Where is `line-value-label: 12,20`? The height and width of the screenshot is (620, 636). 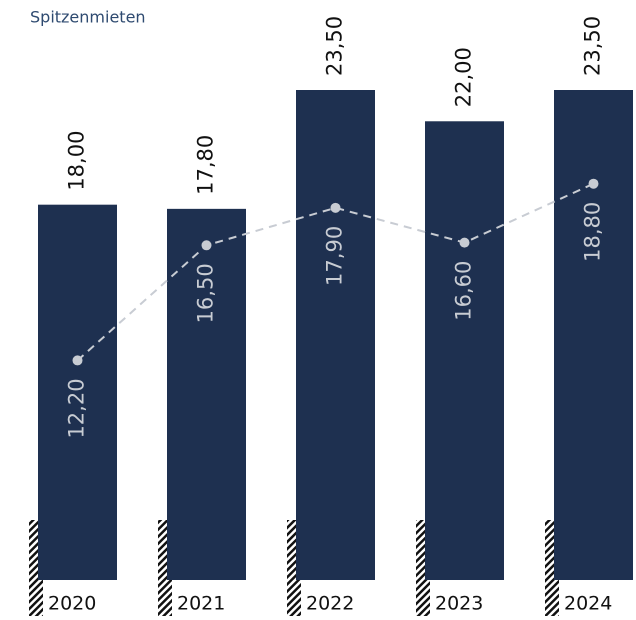 line-value-label: 12,20 is located at coordinates (77, 408).